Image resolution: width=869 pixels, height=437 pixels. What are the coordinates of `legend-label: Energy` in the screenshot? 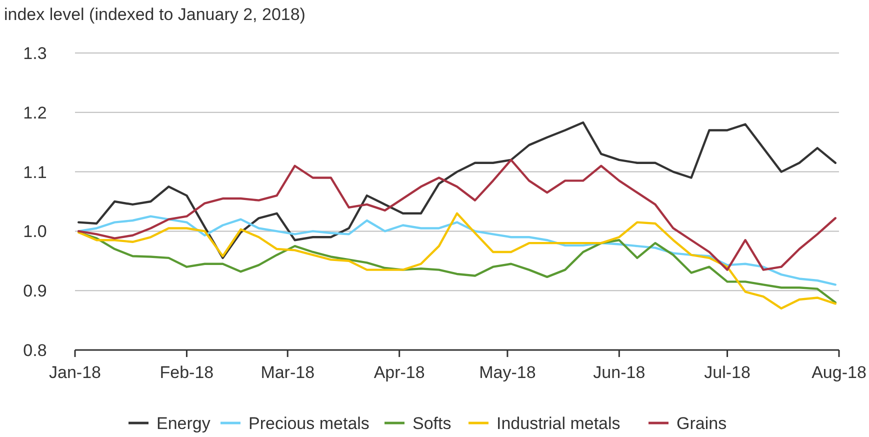 It's located at (183, 423).